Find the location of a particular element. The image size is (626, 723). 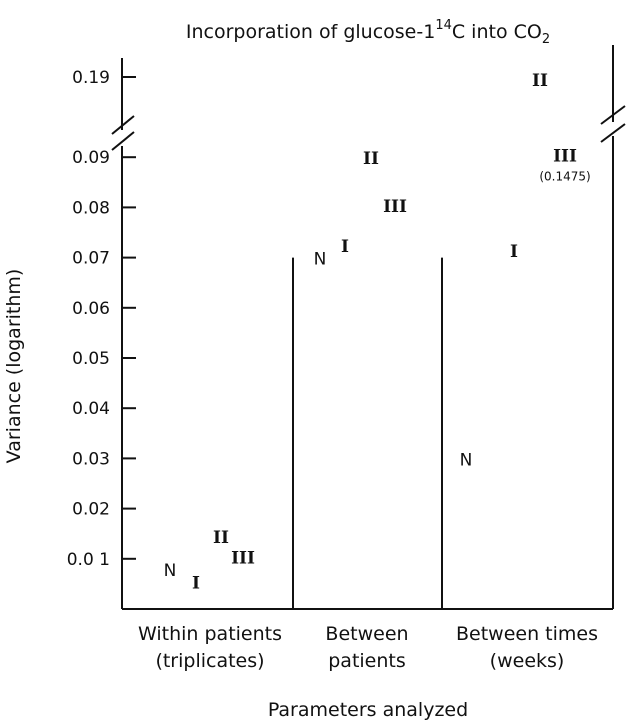

point-ii-group-1: II is located at coordinates (221, 538).